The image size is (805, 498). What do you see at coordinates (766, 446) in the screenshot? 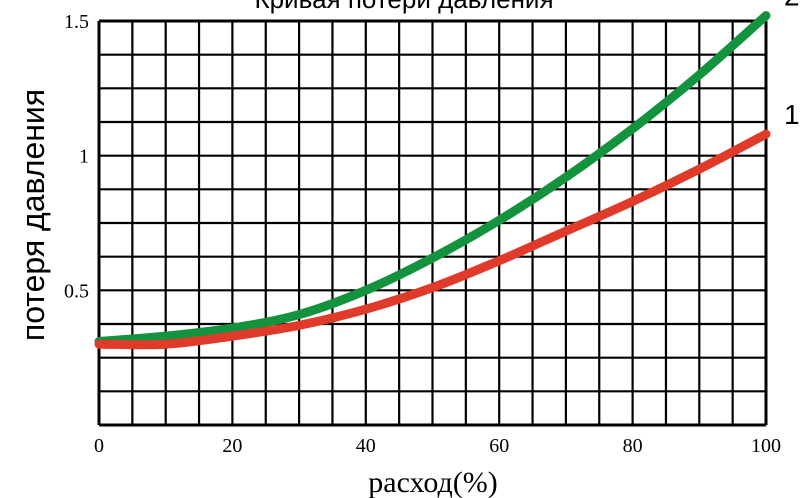
I see `x-tick-label: 100` at bounding box center [766, 446].